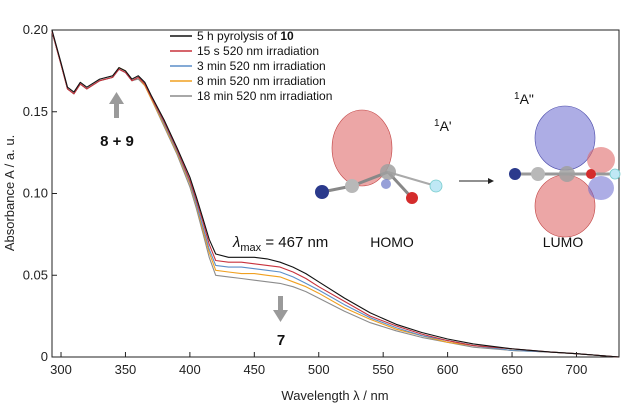 This screenshot has height=405, width=622. Describe the element at coordinates (386, 184) in the screenshot. I see `homo-small-lobe` at that location.